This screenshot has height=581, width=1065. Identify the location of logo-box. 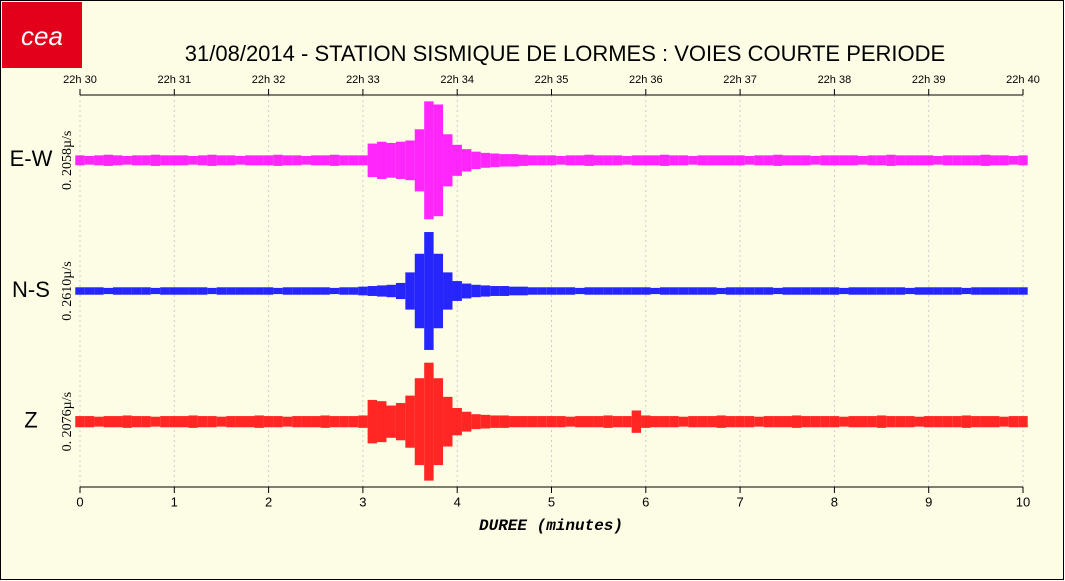
(42, 35).